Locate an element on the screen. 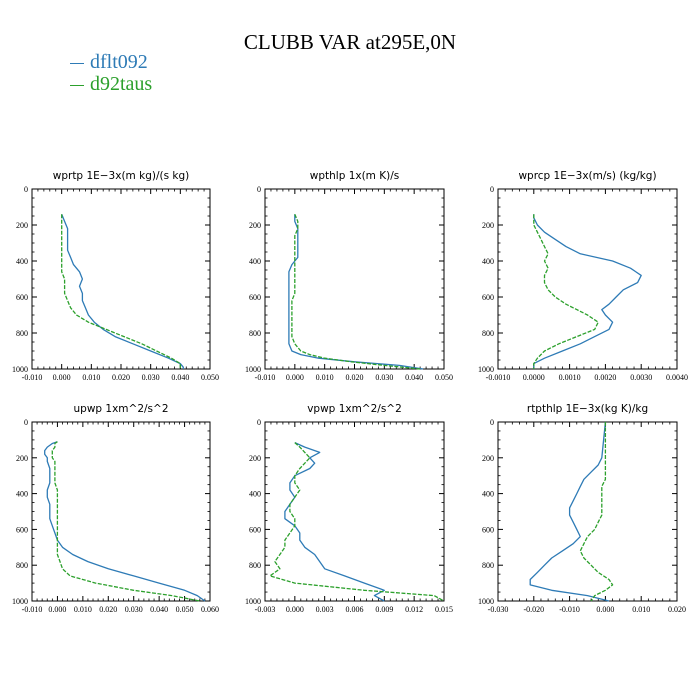  x-tick-label: 0.009 is located at coordinates (384, 609).